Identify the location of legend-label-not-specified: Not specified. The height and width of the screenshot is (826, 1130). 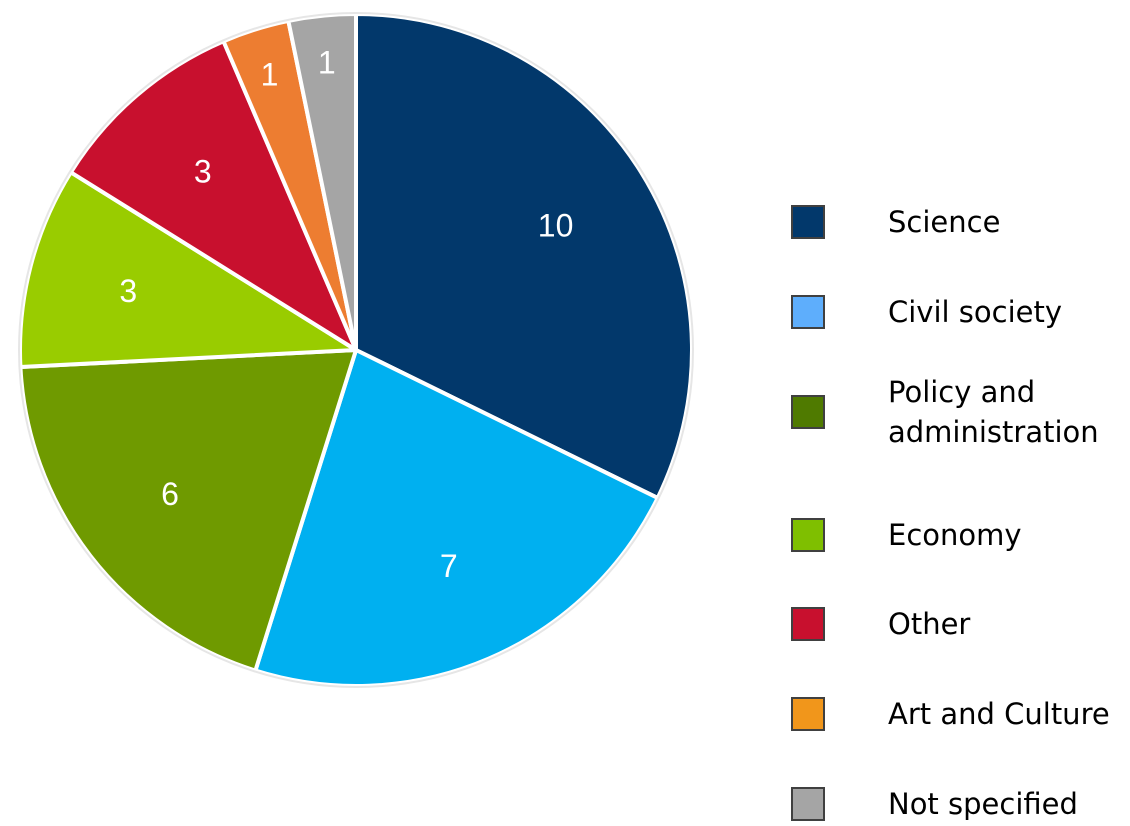
(983, 804).